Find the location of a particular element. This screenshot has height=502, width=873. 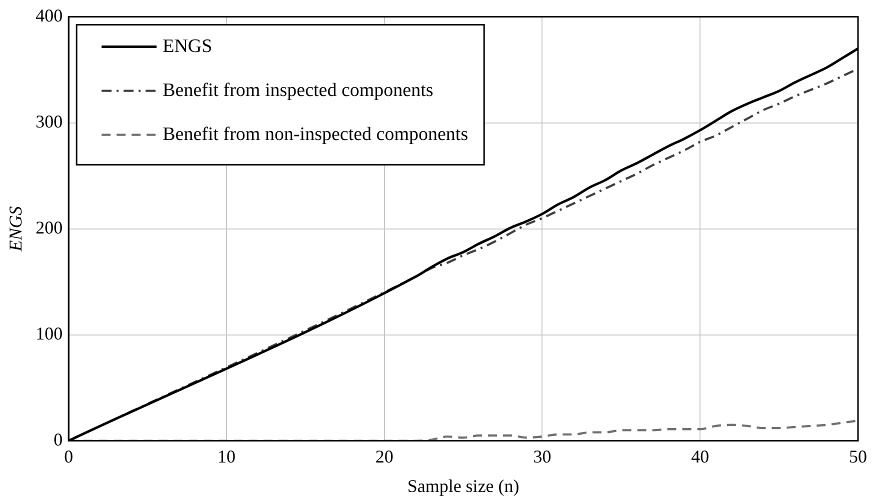

legend-label: Benefit from inspected components is located at coordinates (298, 90).